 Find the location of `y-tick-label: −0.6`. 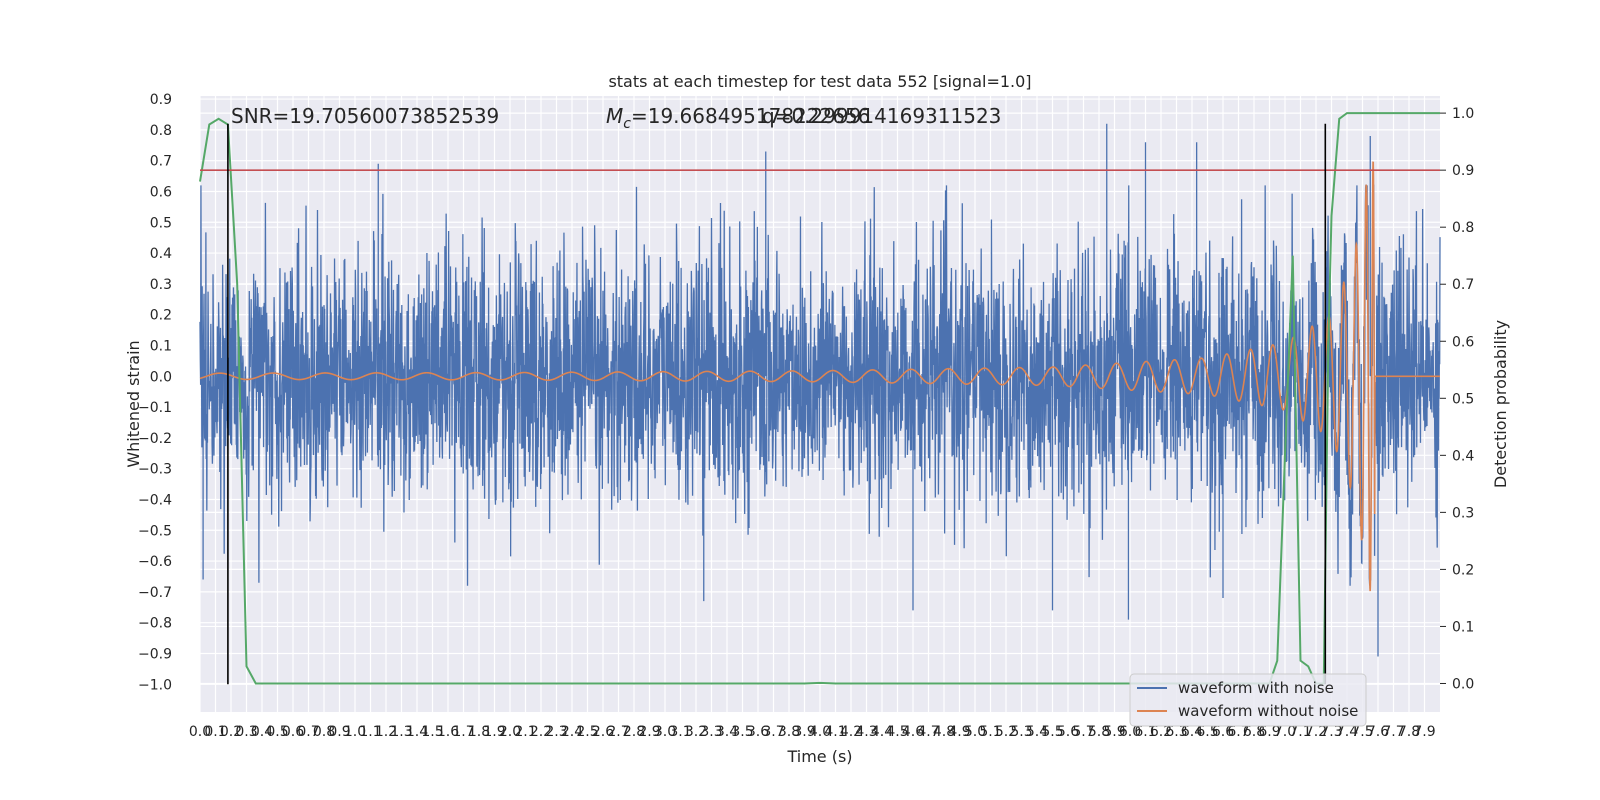

y-tick-label: −0.6 is located at coordinates (155, 562).